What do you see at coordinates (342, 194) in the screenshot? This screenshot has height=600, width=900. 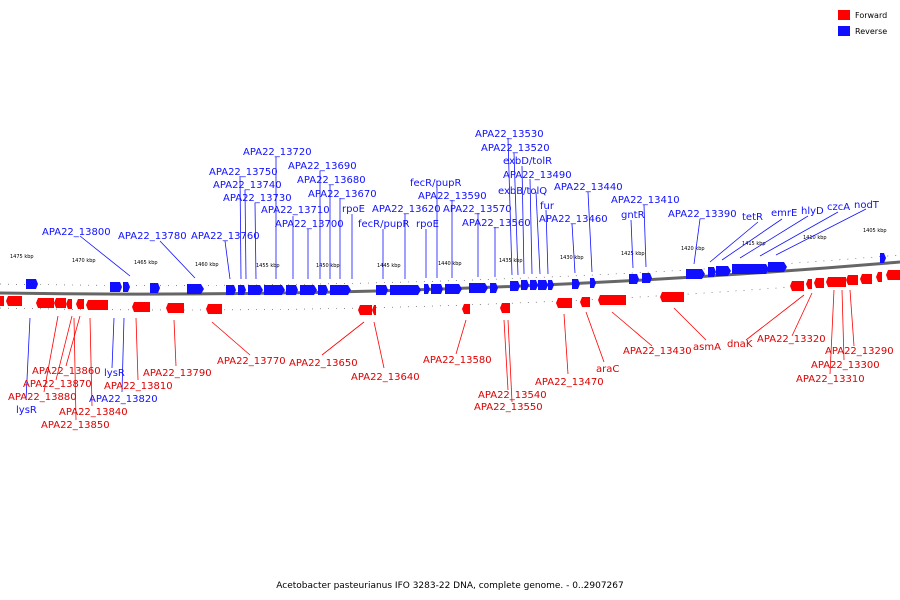 I see `gene-label: APA22_13670` at bounding box center [342, 194].